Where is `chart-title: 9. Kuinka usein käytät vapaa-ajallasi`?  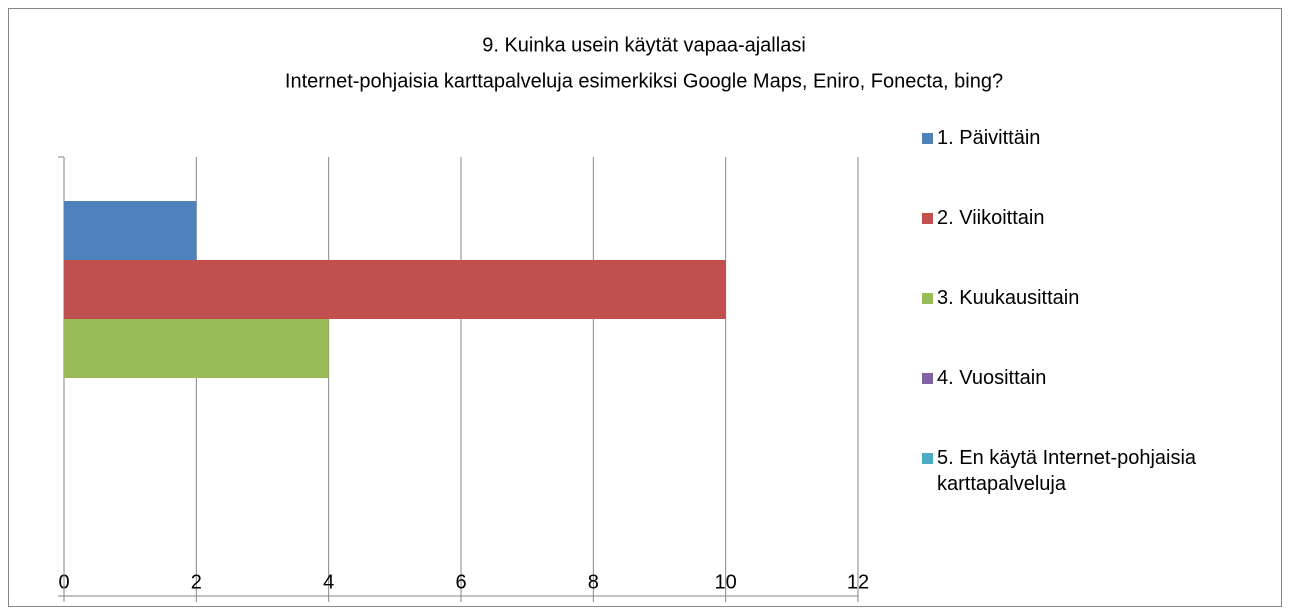 chart-title: 9. Kuinka usein käytät vapaa-ajallasi is located at coordinates (644, 45).